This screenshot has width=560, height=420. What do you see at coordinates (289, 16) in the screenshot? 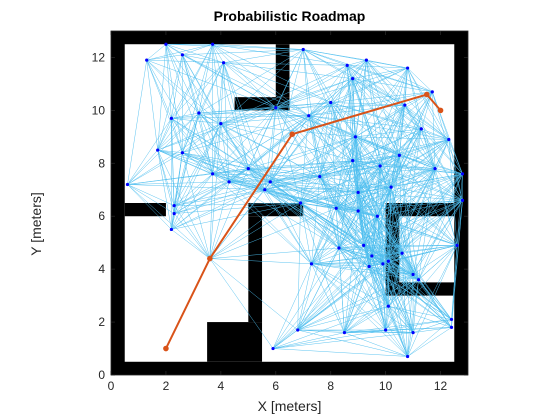
I see `chart-title: Probabilistic Roadmap` at bounding box center [289, 16].